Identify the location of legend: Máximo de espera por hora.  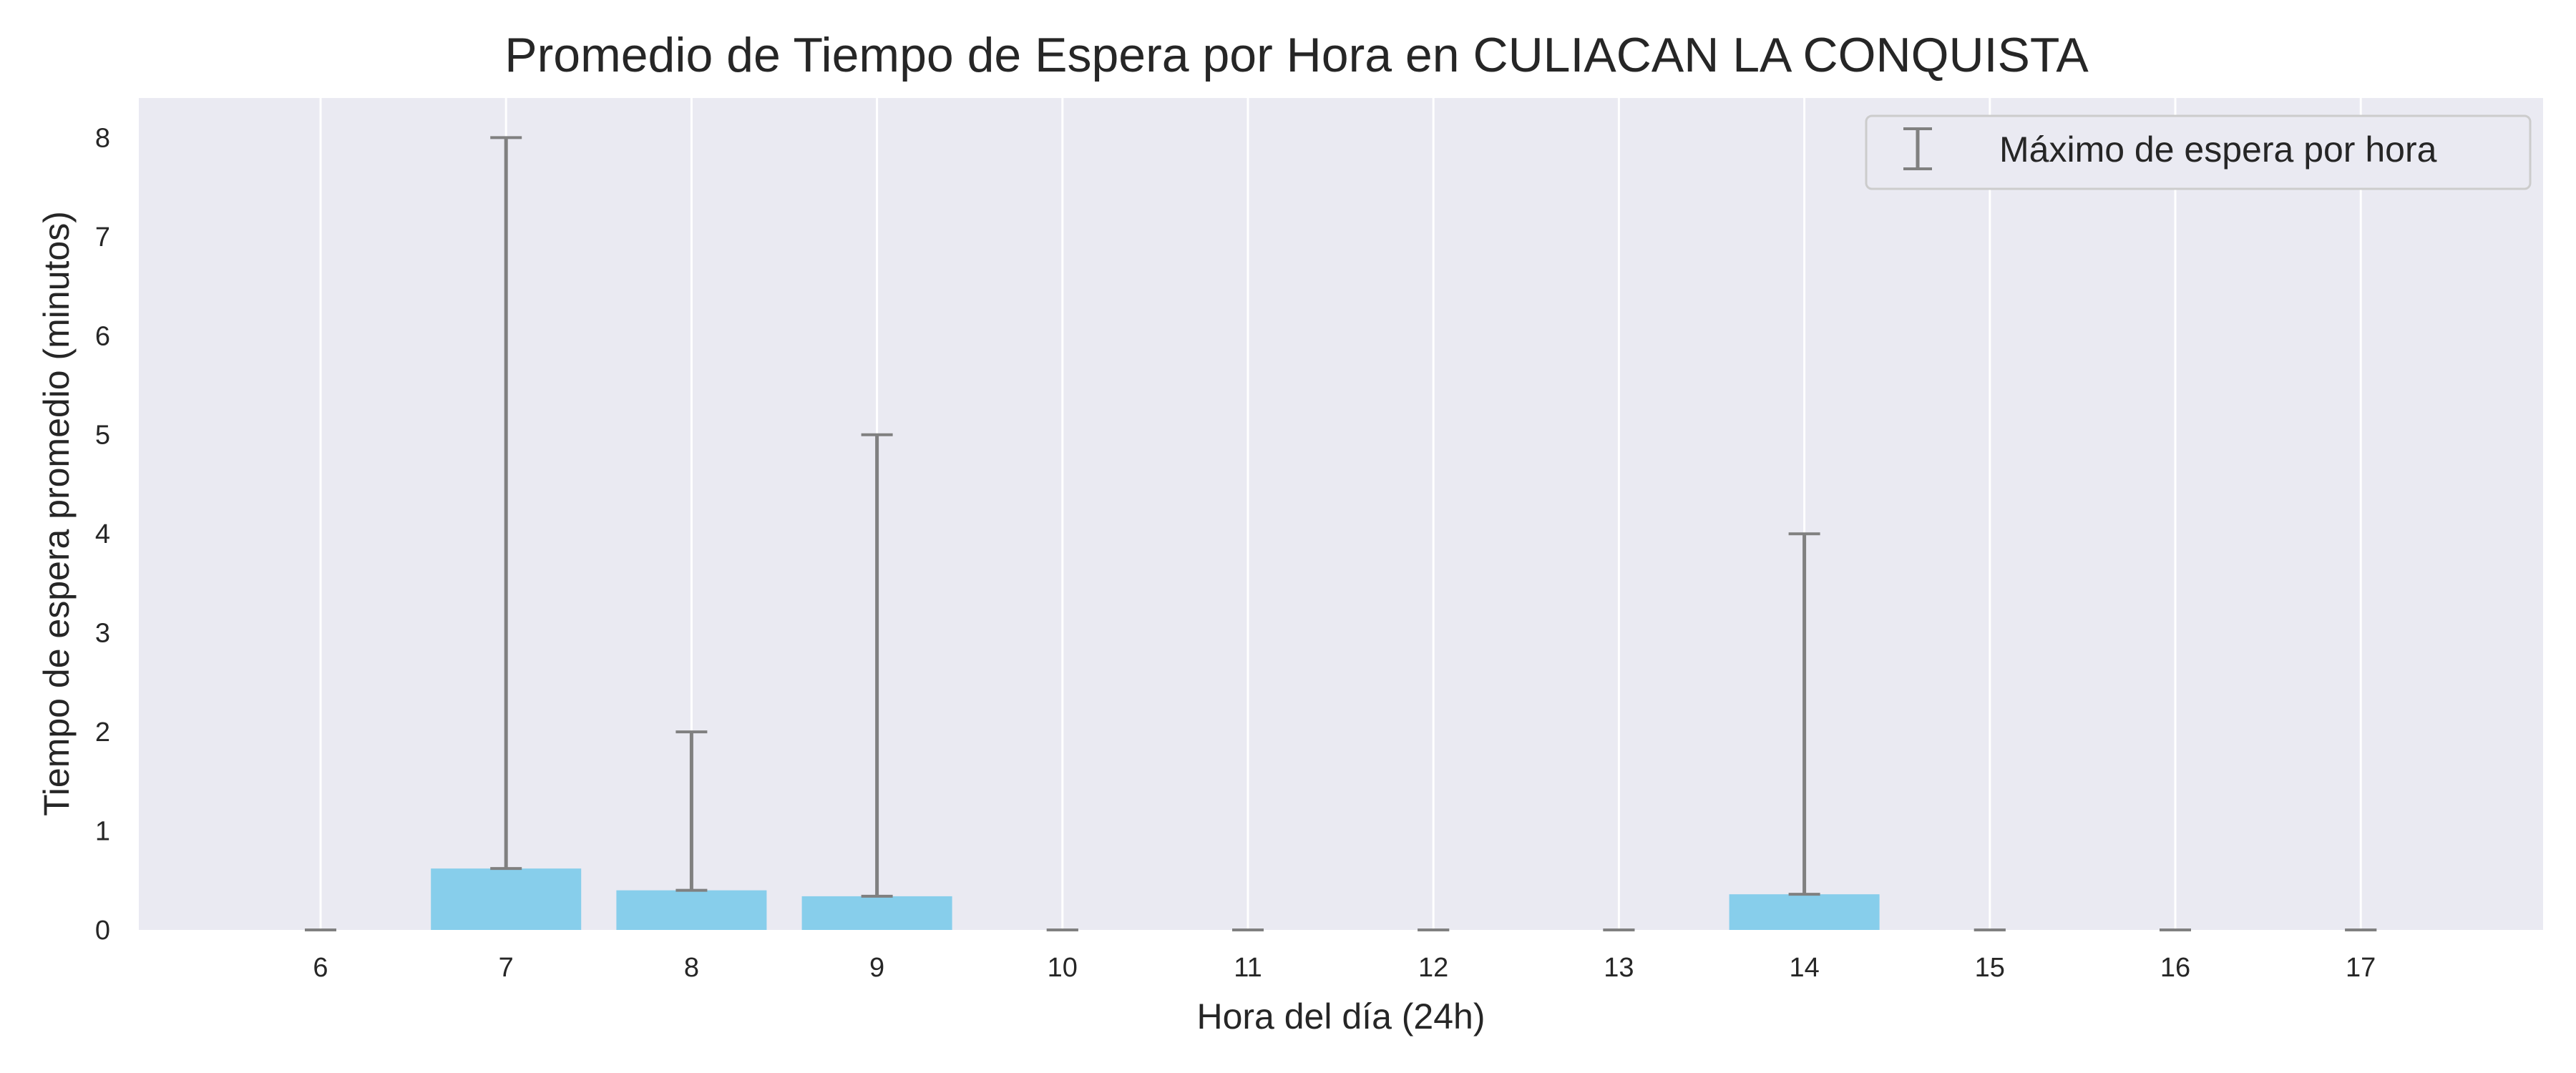
(2198, 152).